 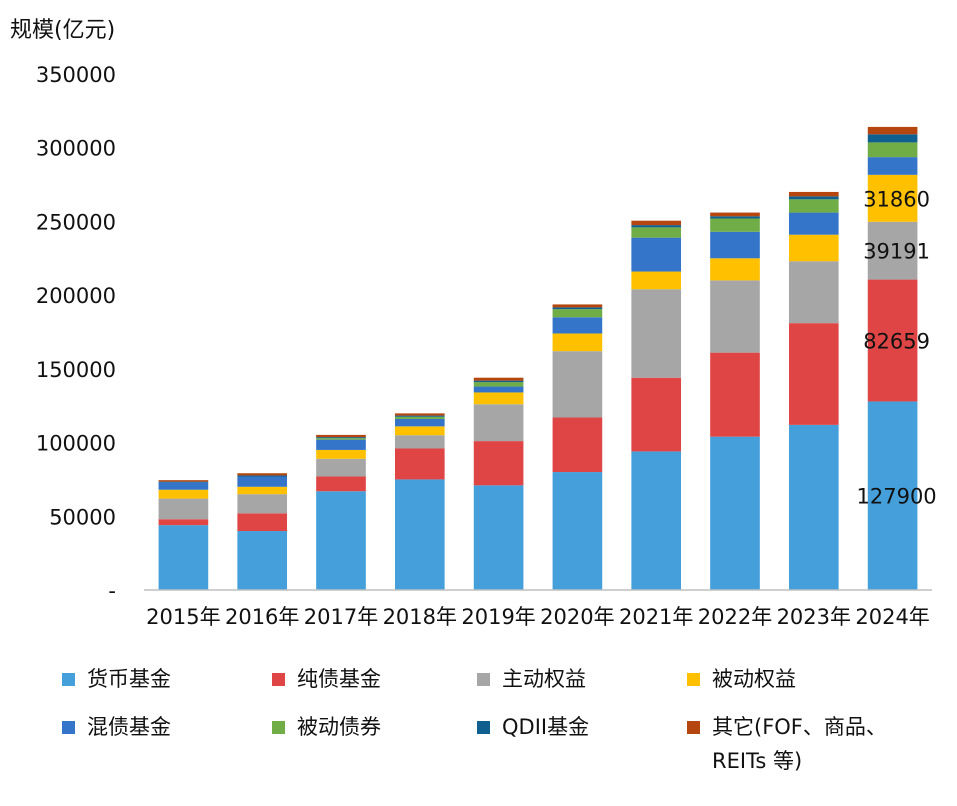 What do you see at coordinates (544, 679) in the screenshot?
I see `legend-label: 主动权益` at bounding box center [544, 679].